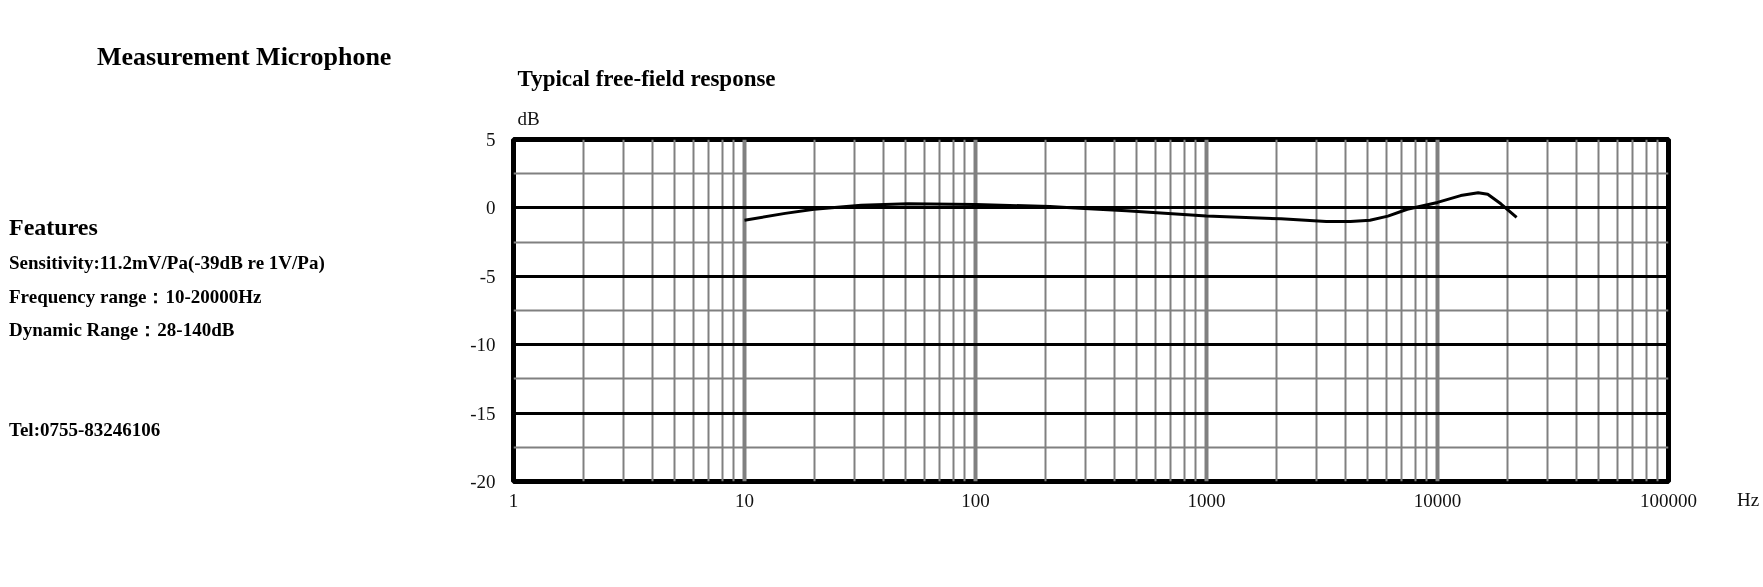  I want to click on text: Measurement Microphone, so click(244, 56).